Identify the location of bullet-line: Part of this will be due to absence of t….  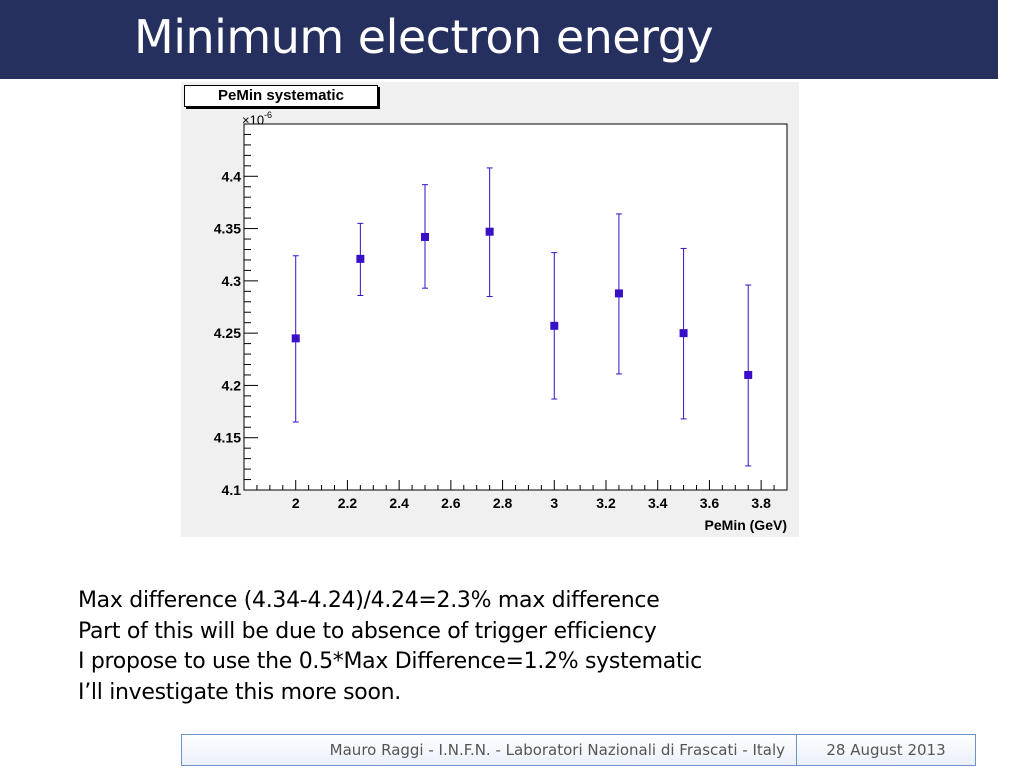
(367, 631).